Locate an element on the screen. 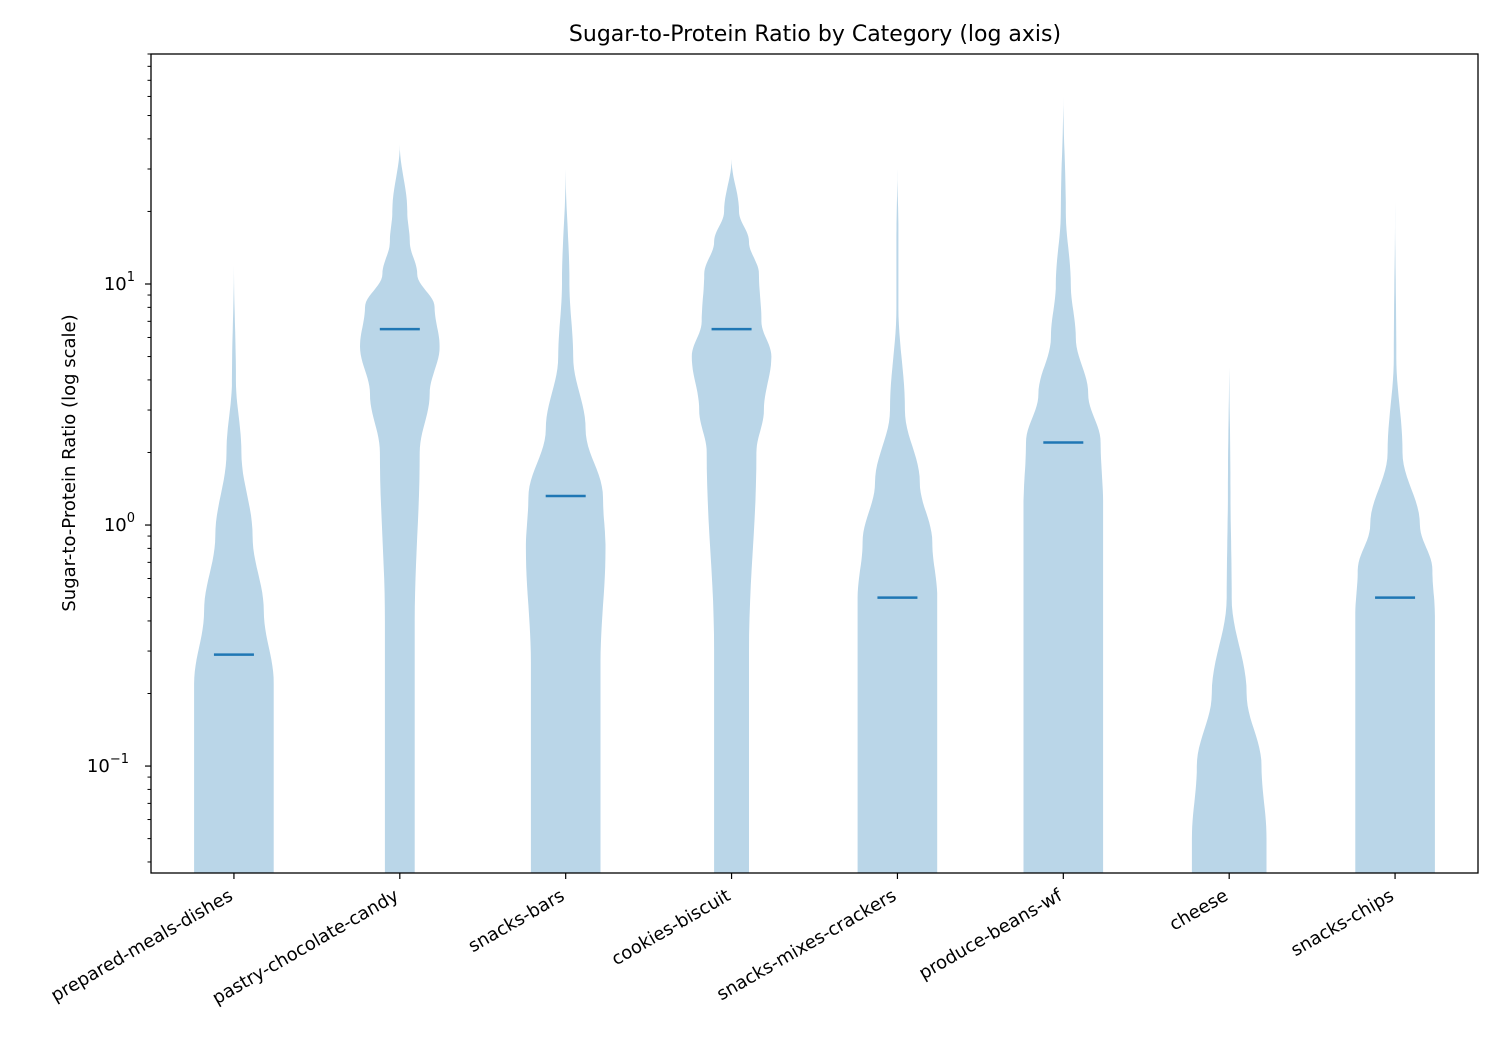 This screenshot has height=1050, width=1500. violin-prepared-meals-dishes is located at coordinates (234, 568).